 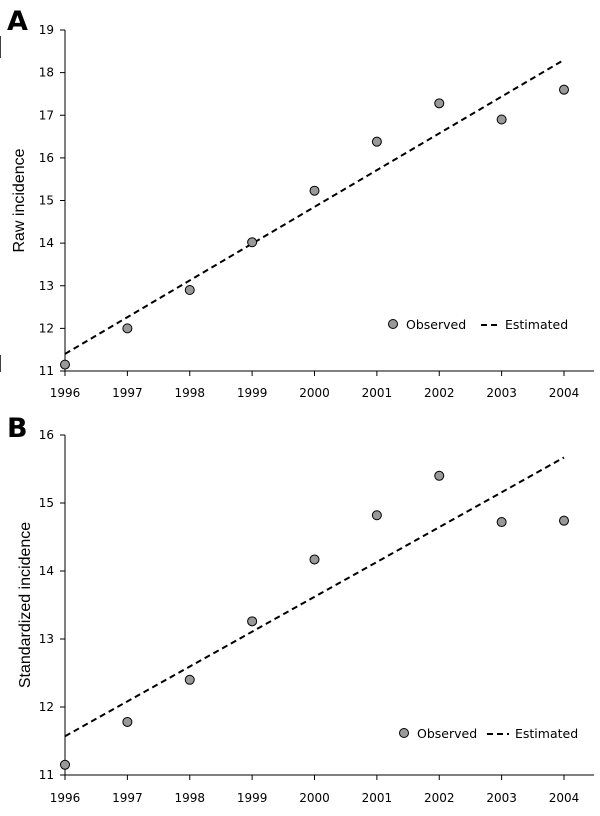 What do you see at coordinates (46, 73) in the screenshot?
I see `y-tick-label: 18` at bounding box center [46, 73].